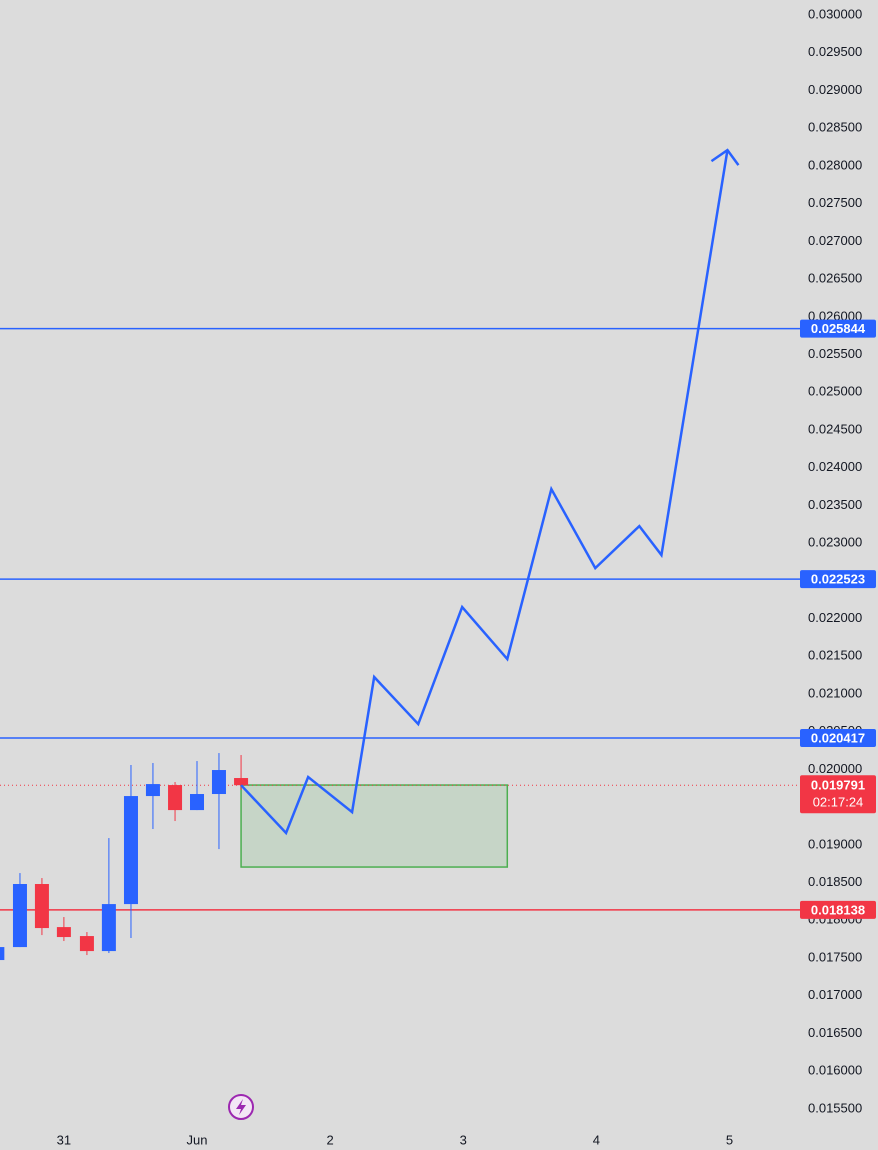 The width and height of the screenshot is (878, 1150). I want to click on level-tag-label: 0.025844, so click(838, 328).